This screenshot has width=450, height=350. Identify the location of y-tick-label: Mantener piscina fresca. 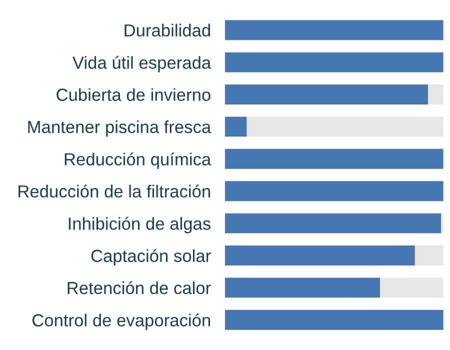
(120, 128).